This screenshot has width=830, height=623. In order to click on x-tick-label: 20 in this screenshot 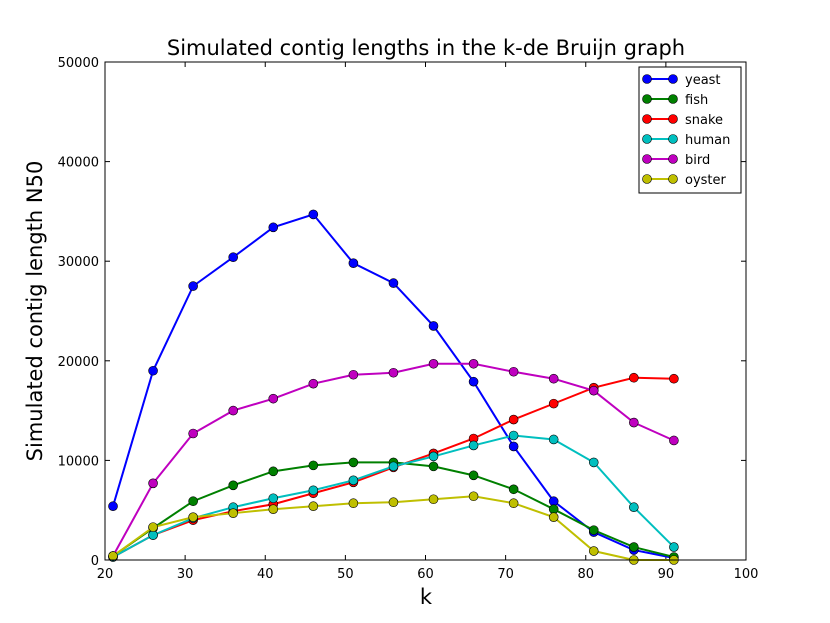, I will do `click(105, 574)`.